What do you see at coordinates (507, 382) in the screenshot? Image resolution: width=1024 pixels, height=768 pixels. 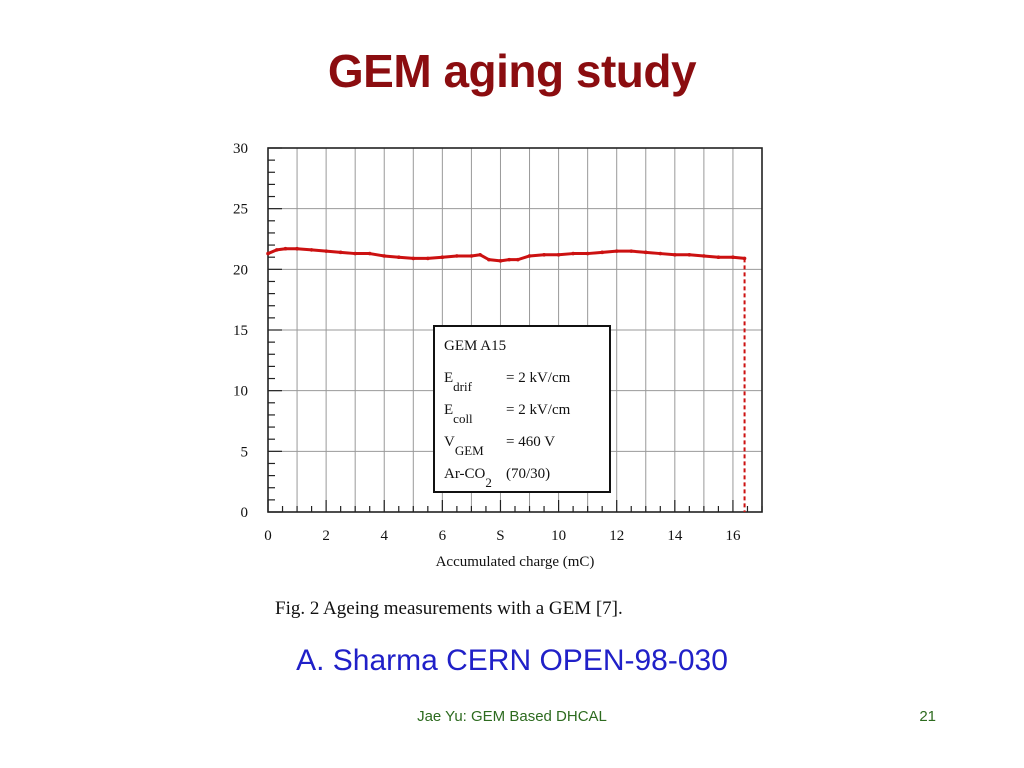 I see `legend-line: Edrif= 2 kV/cm` at bounding box center [507, 382].